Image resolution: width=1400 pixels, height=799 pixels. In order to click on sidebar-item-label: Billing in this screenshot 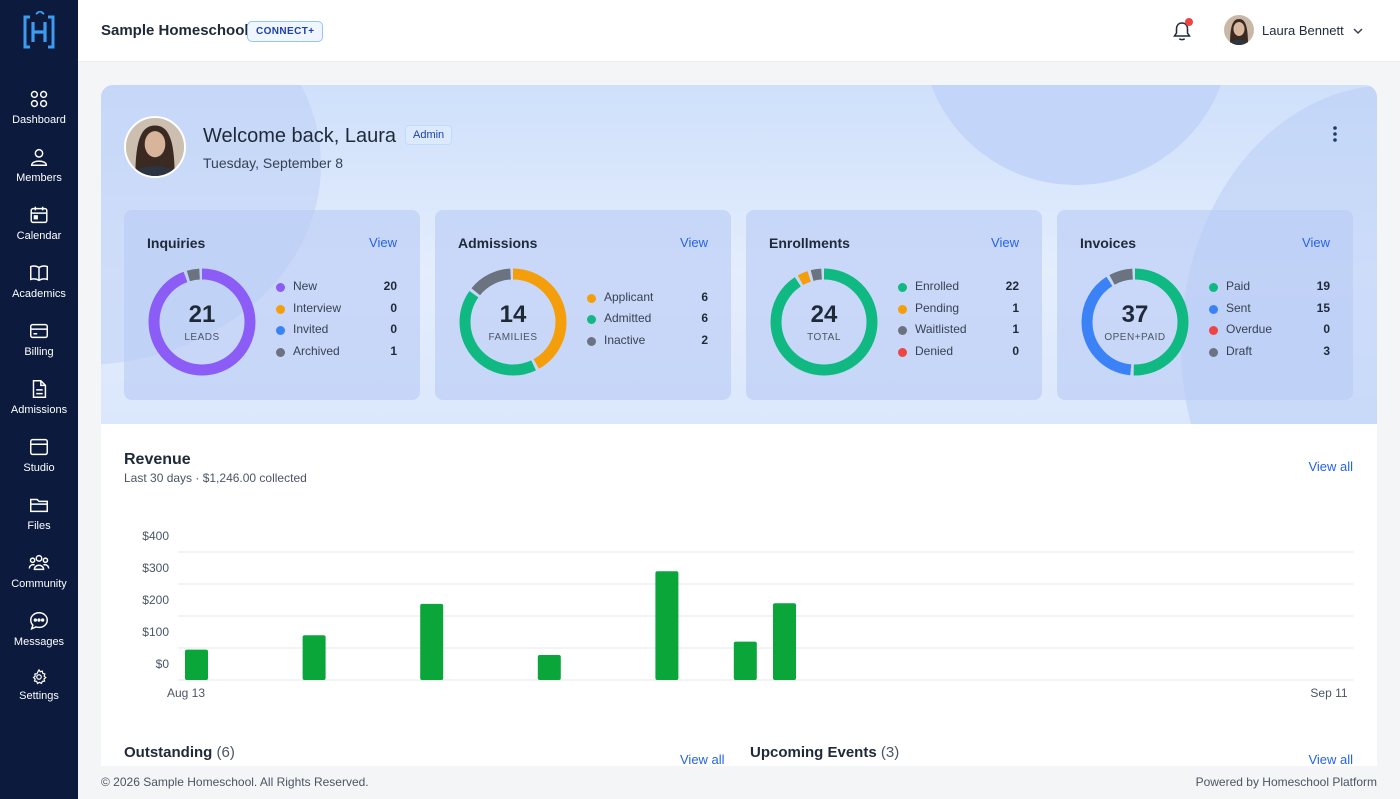, I will do `click(39, 352)`.